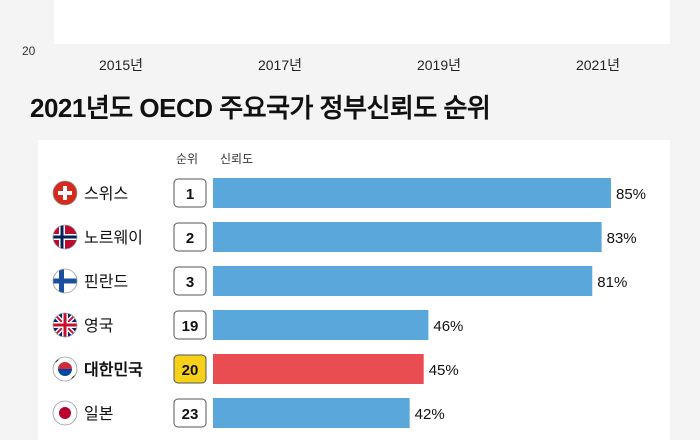 This screenshot has height=440, width=700. Describe the element at coordinates (29, 51) in the screenshot. I see `top-chart-y-tick: 20` at that location.